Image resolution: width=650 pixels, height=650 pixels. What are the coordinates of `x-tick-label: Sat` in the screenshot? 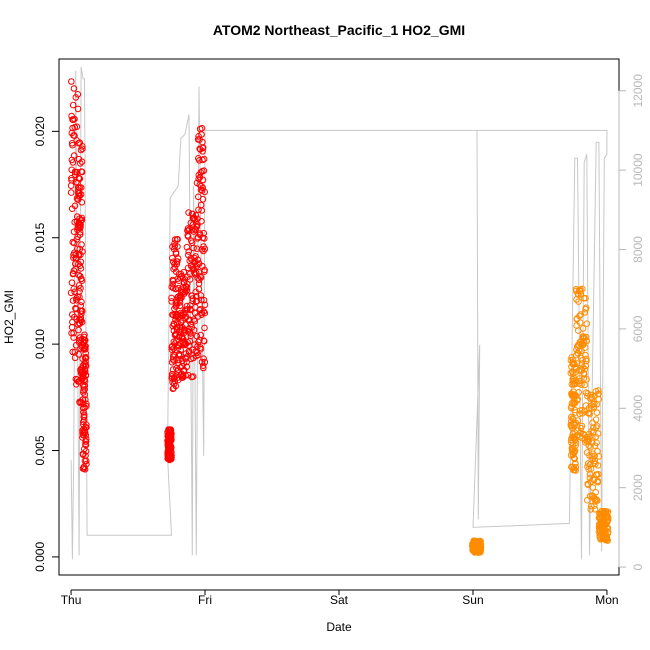 It's located at (339, 600).